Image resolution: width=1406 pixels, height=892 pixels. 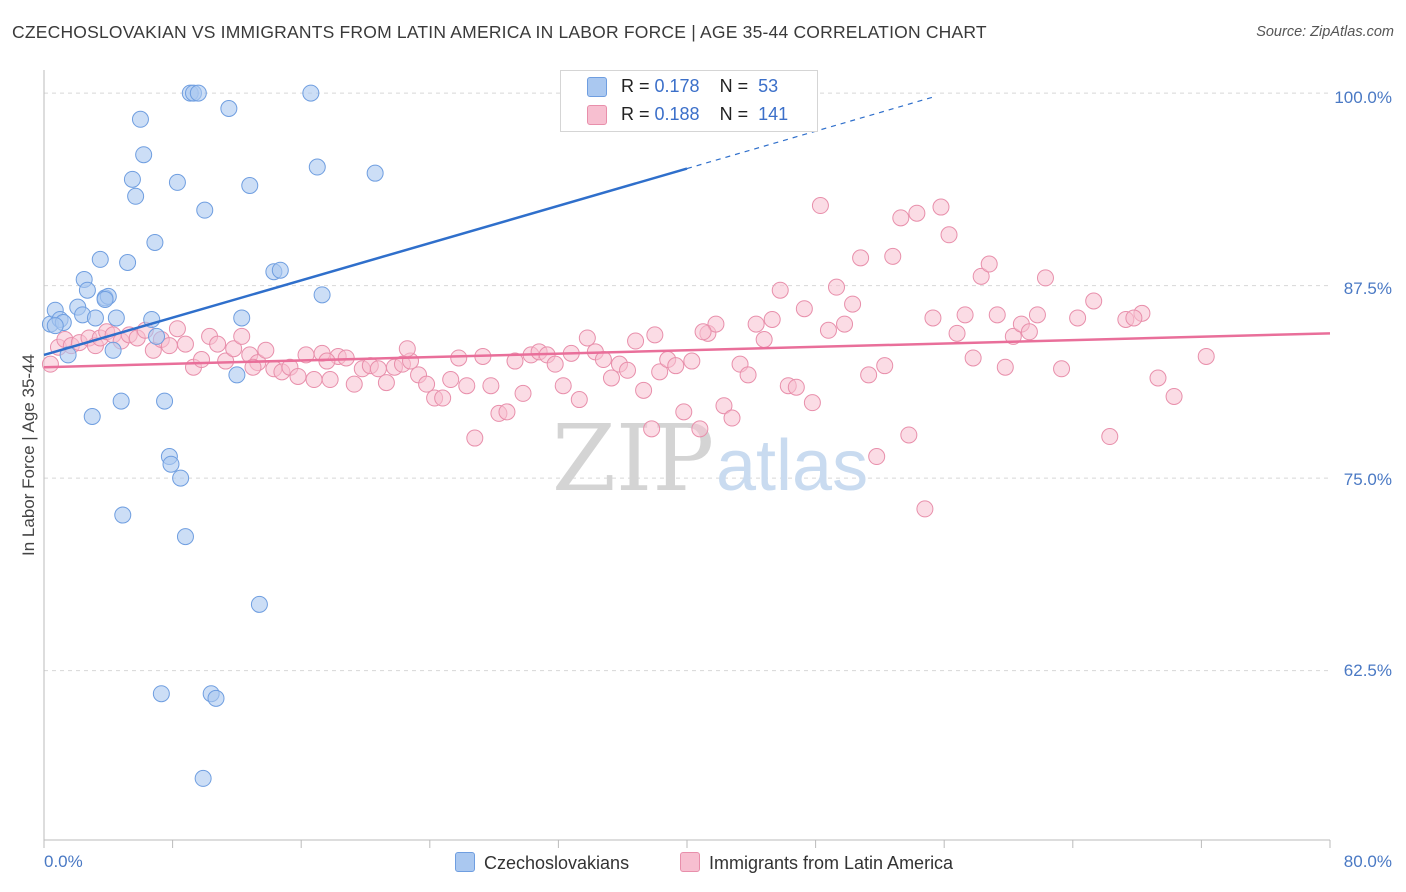 What do you see at coordinates (1367, 670) in the screenshot?
I see `y-tick-label: 62.5%` at bounding box center [1367, 670].